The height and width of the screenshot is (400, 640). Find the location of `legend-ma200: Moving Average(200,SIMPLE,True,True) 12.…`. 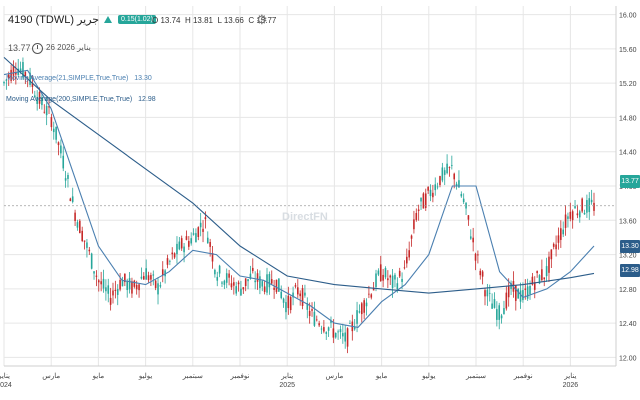

legend-ma200: Moving Average(200,SIMPLE,True,True) 12.… is located at coordinates (81, 99).